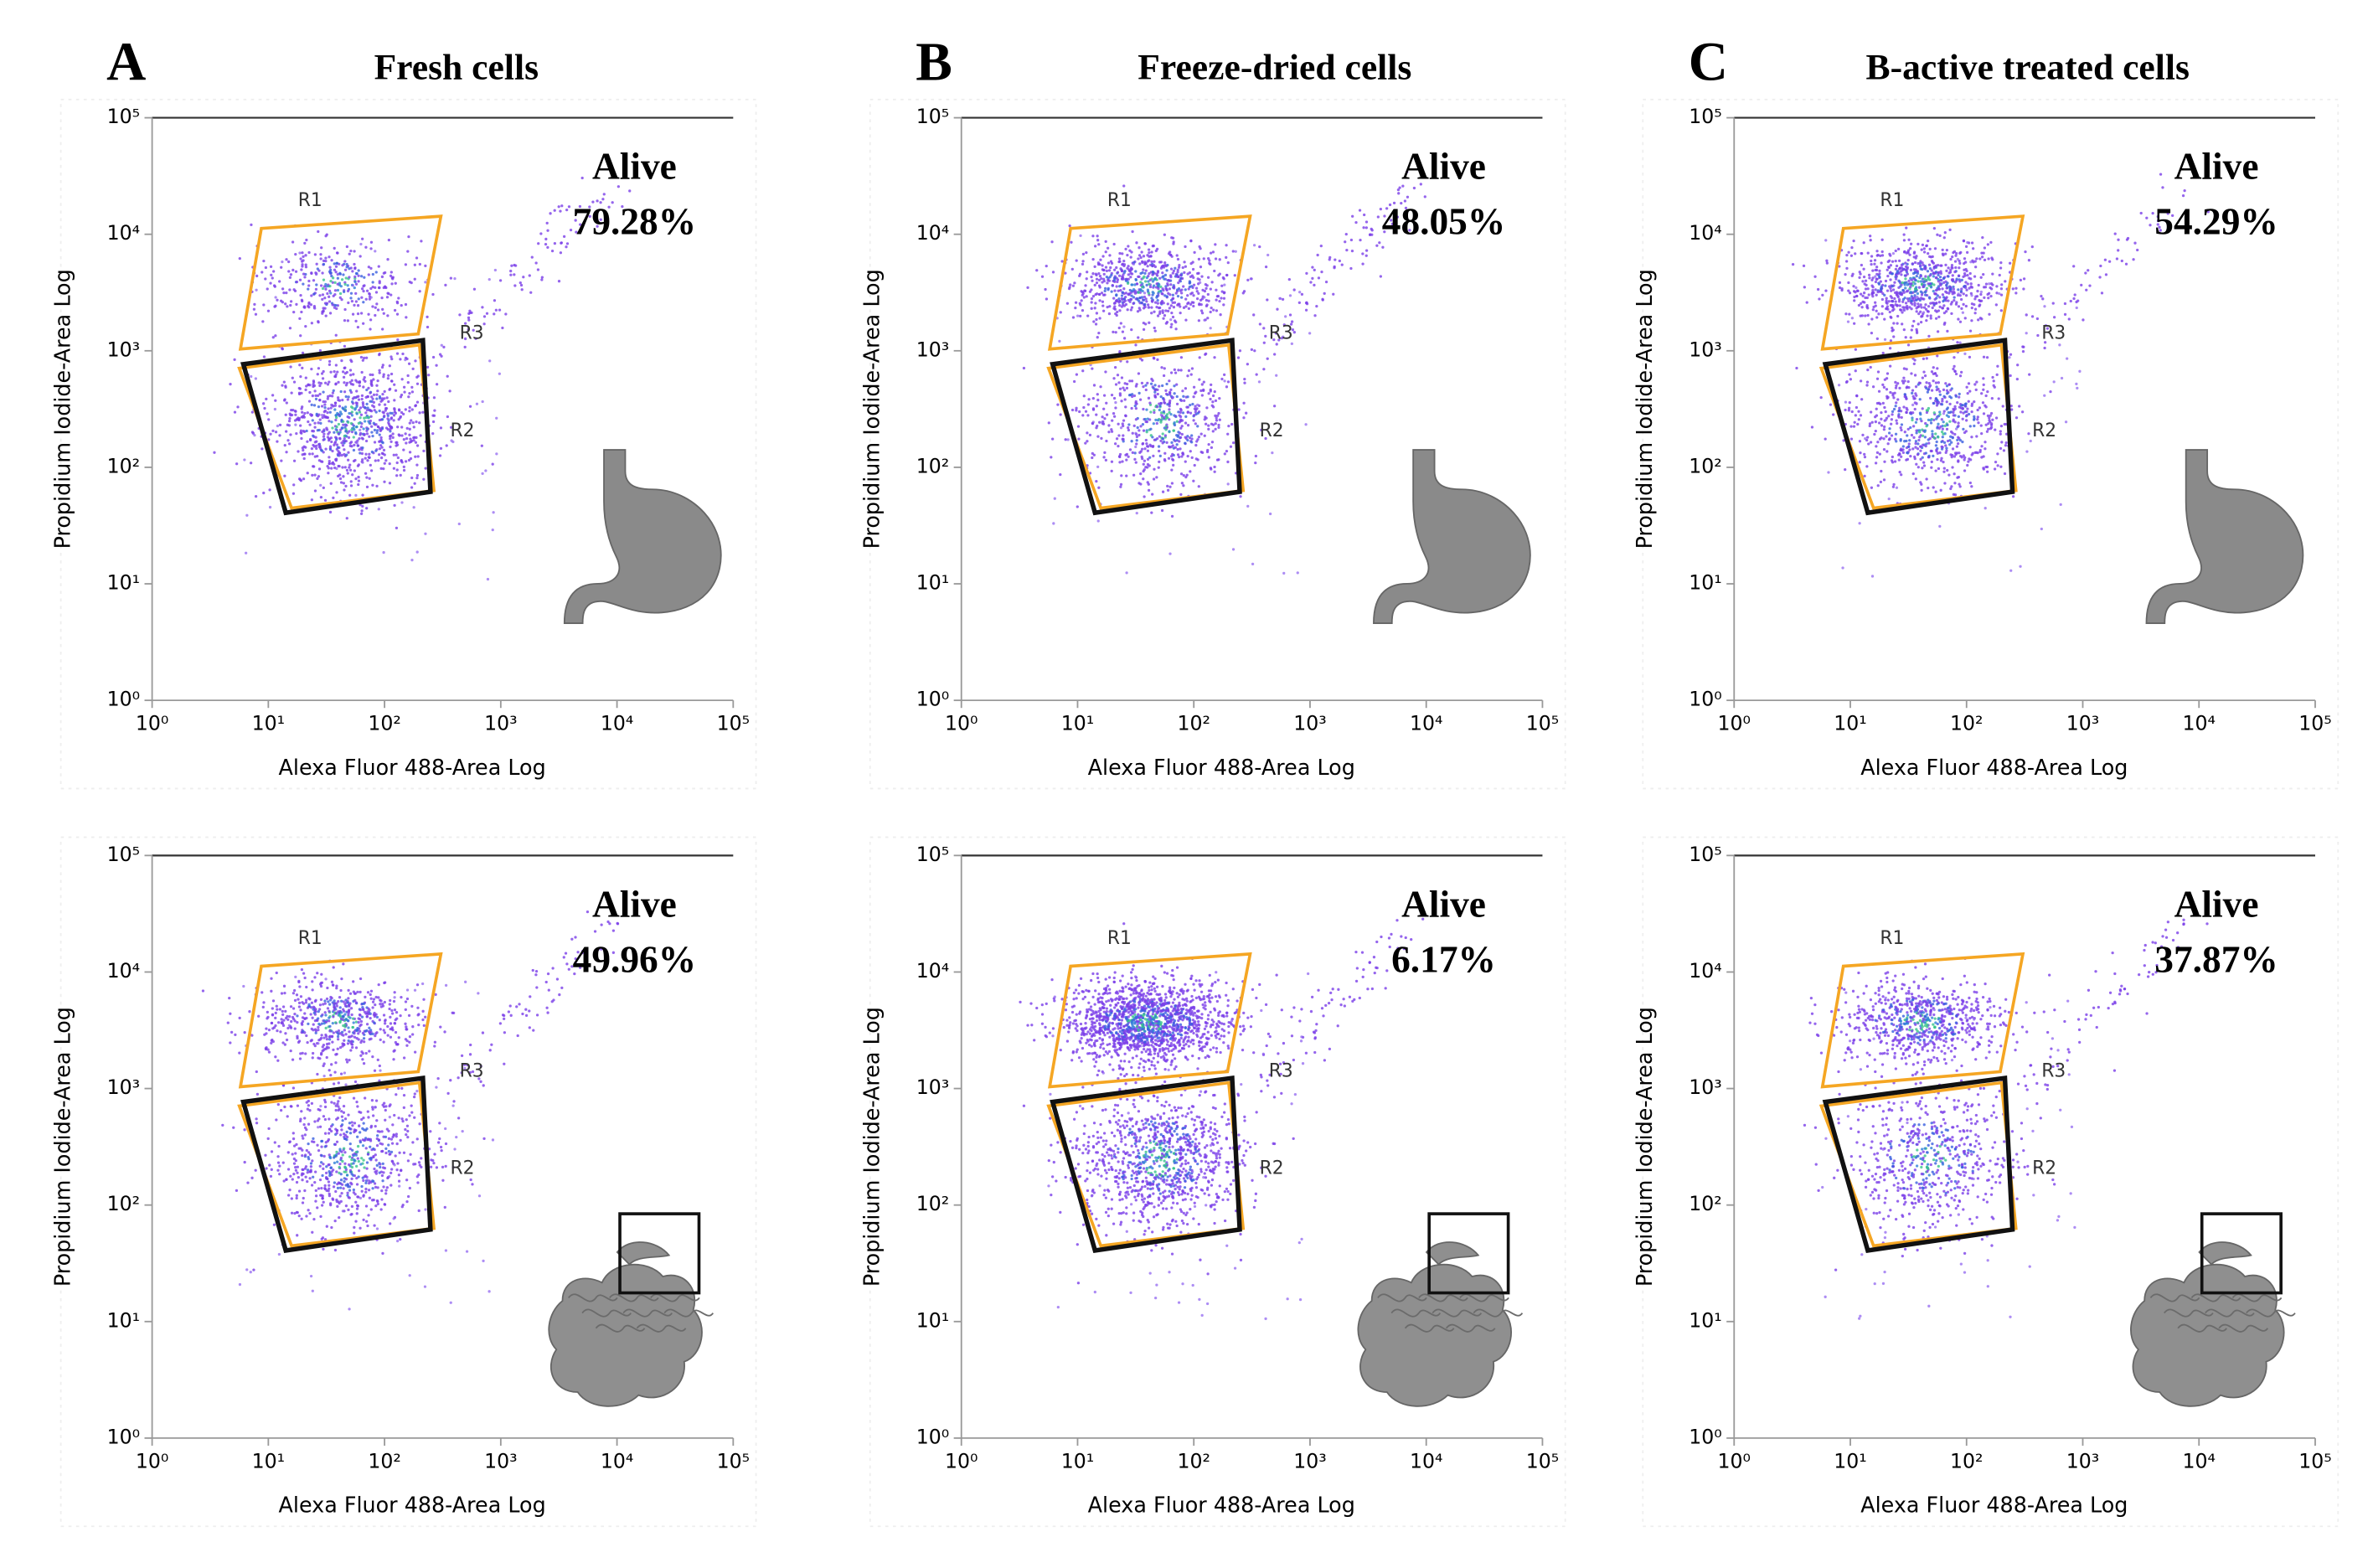 The image size is (2373, 1568). What do you see at coordinates (123, 465) in the screenshot?
I see `y-tick-label: 10²` at bounding box center [123, 465].